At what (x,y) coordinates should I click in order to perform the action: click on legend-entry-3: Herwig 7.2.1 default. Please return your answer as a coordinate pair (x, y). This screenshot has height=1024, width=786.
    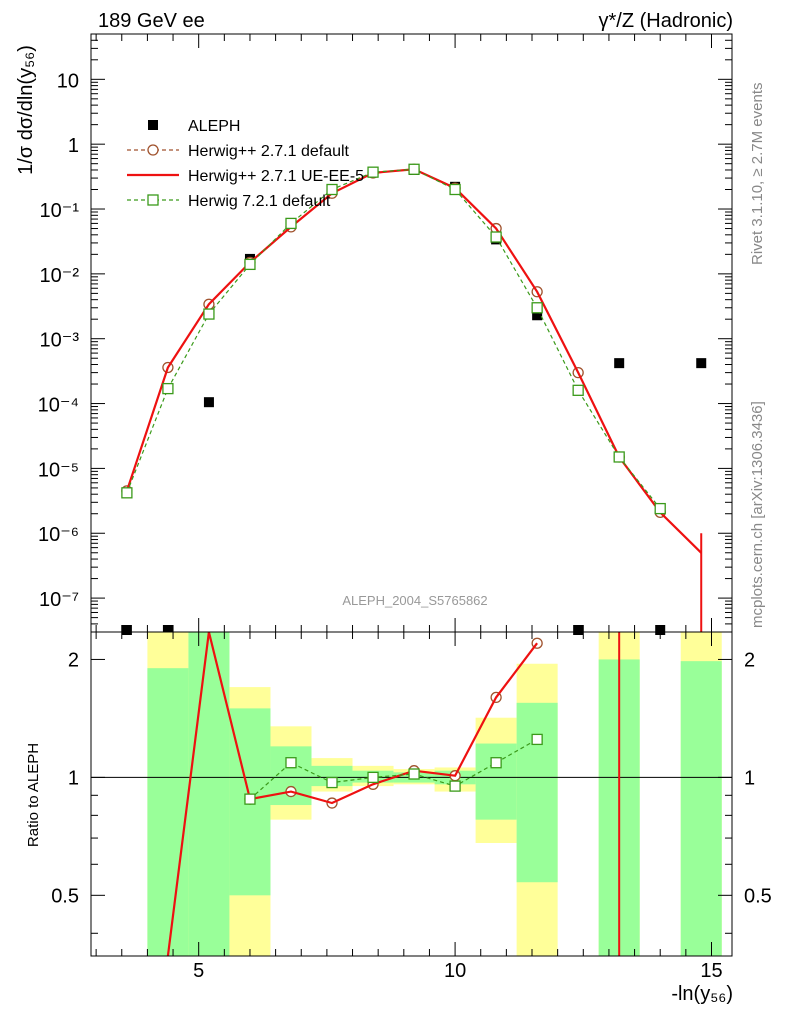
    Looking at the image, I should click on (229, 201).